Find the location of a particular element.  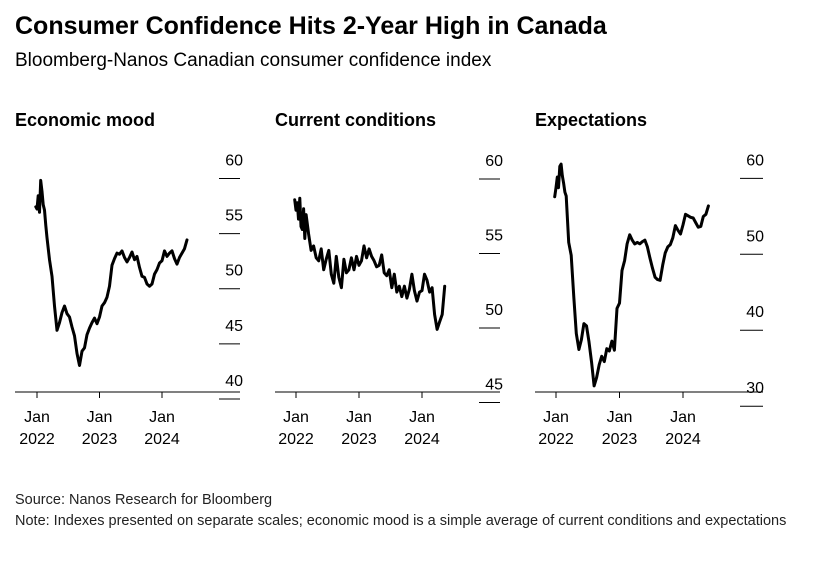

expectations-y-tick-label-50: 50 is located at coordinates (755, 236).